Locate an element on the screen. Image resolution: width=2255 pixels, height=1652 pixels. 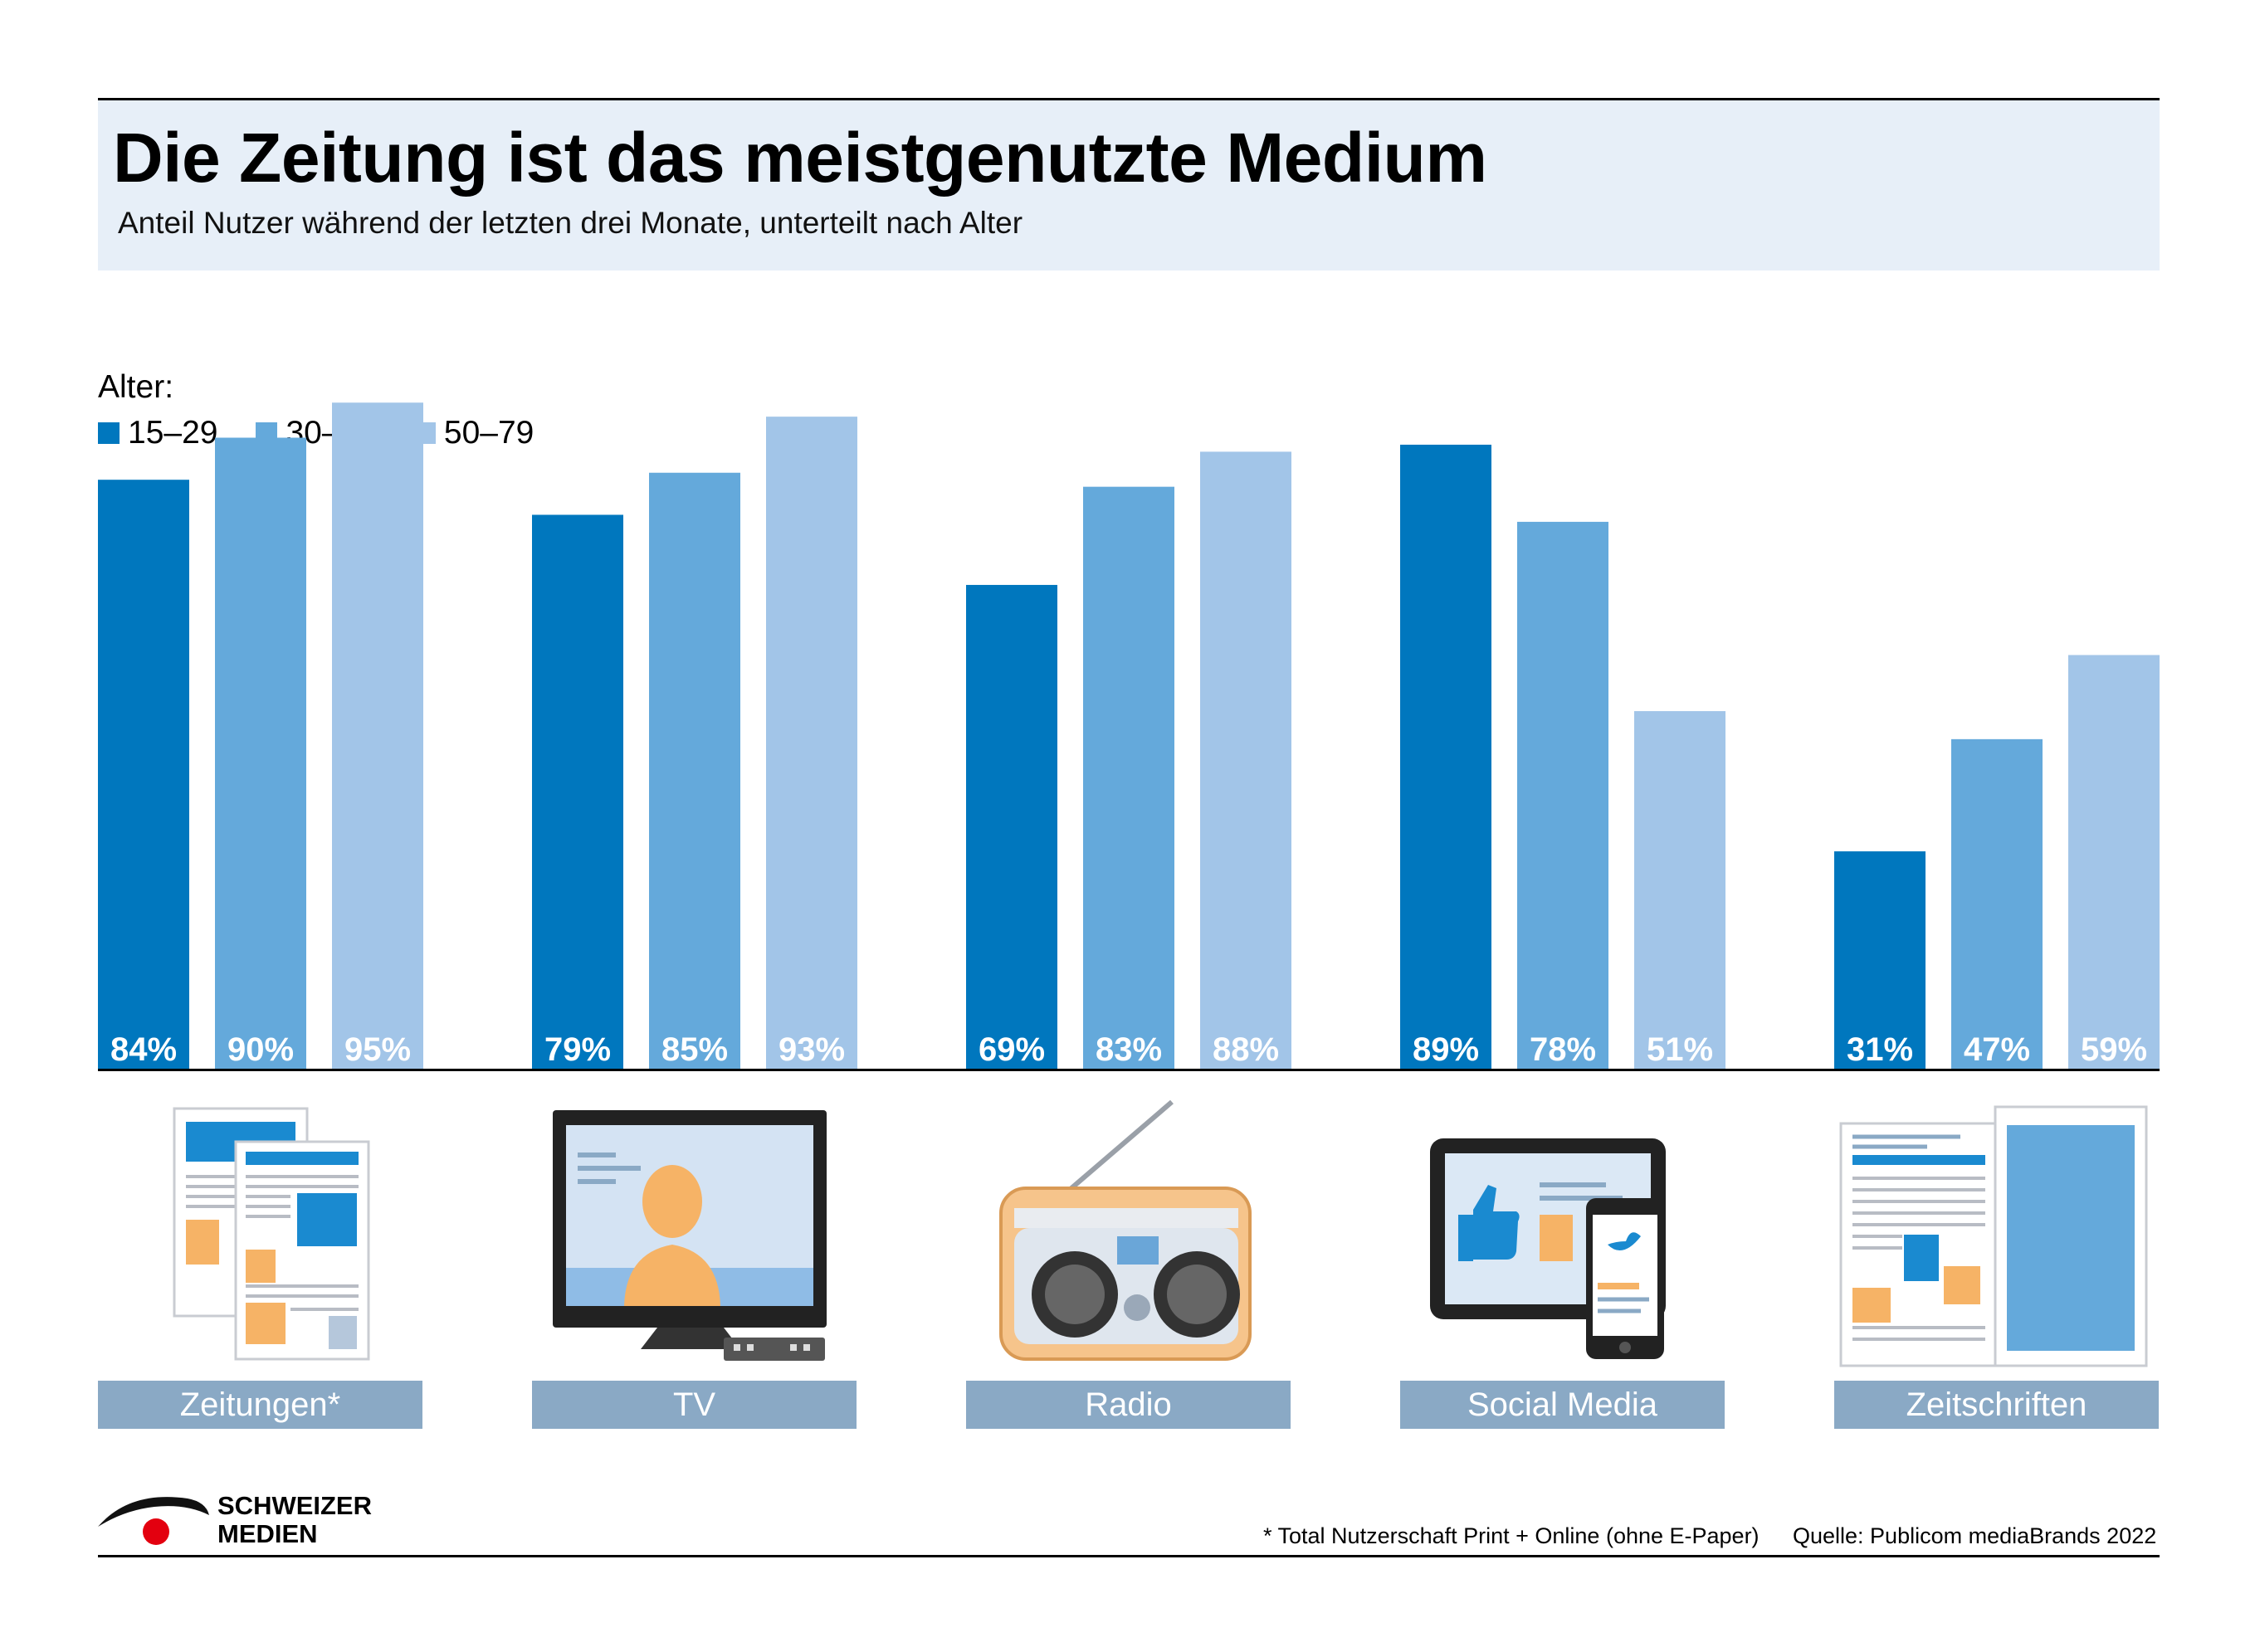
legend-label: 15–29 is located at coordinates (173, 433).